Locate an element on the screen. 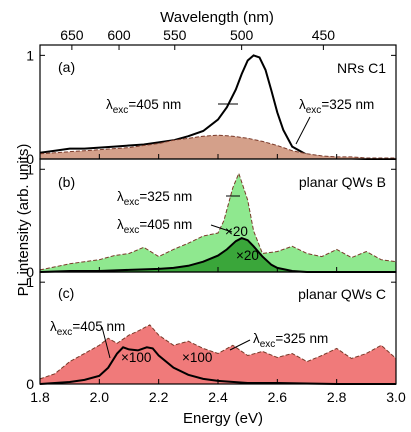 Image resolution: width=411 pixels, height=432 pixels. panel-b-tag: (b) is located at coordinates (66, 182).